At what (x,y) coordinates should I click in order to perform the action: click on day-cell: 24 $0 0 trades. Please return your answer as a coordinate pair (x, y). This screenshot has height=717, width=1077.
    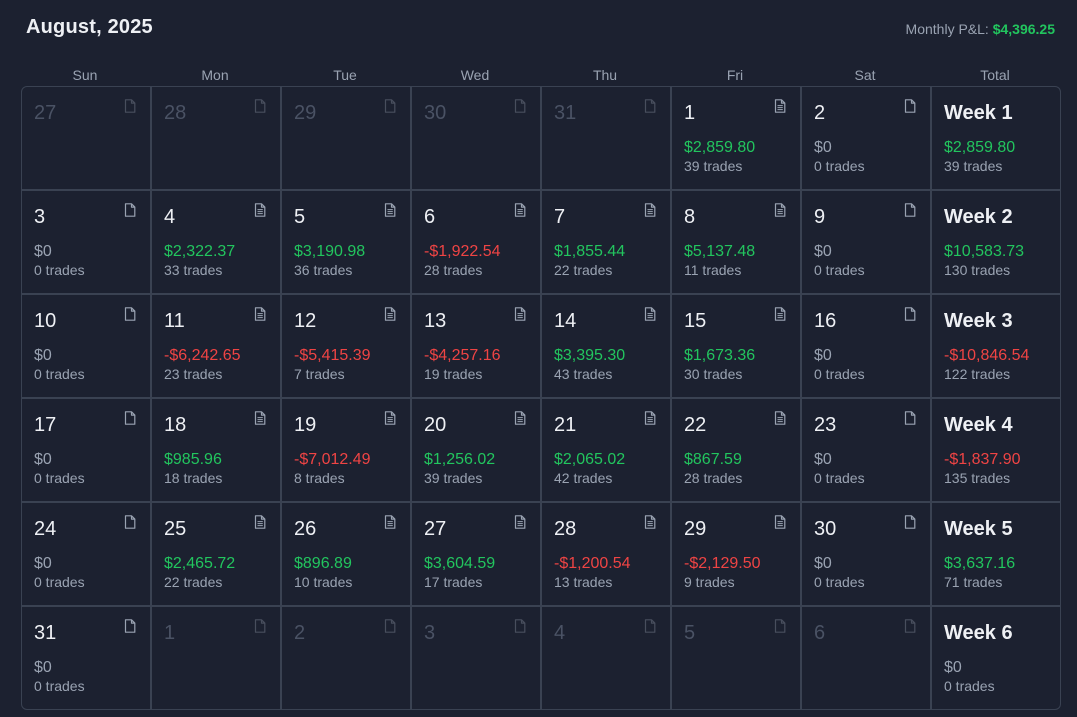
    Looking at the image, I should click on (86, 554).